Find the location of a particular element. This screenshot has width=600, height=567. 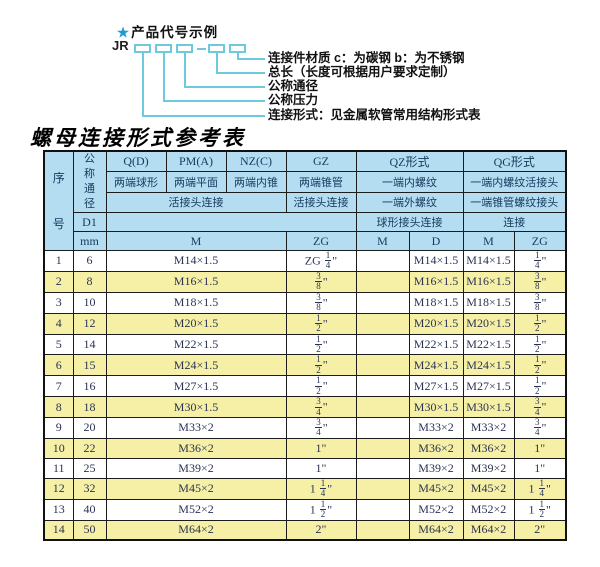

table-row: 2 8 M16×1.5 3 8 " M16×1.5 M16×1.5 3 8 " is located at coordinates (305, 281).